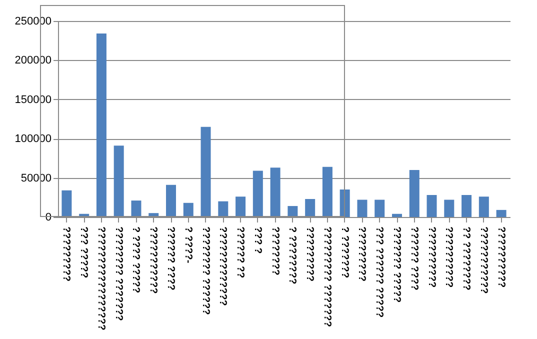 Image resolution: width=537 pixels, height=339 pixels. Describe the element at coordinates (100, 278) in the screenshot. I see `x-tick-label: ?????????????????` at that location.